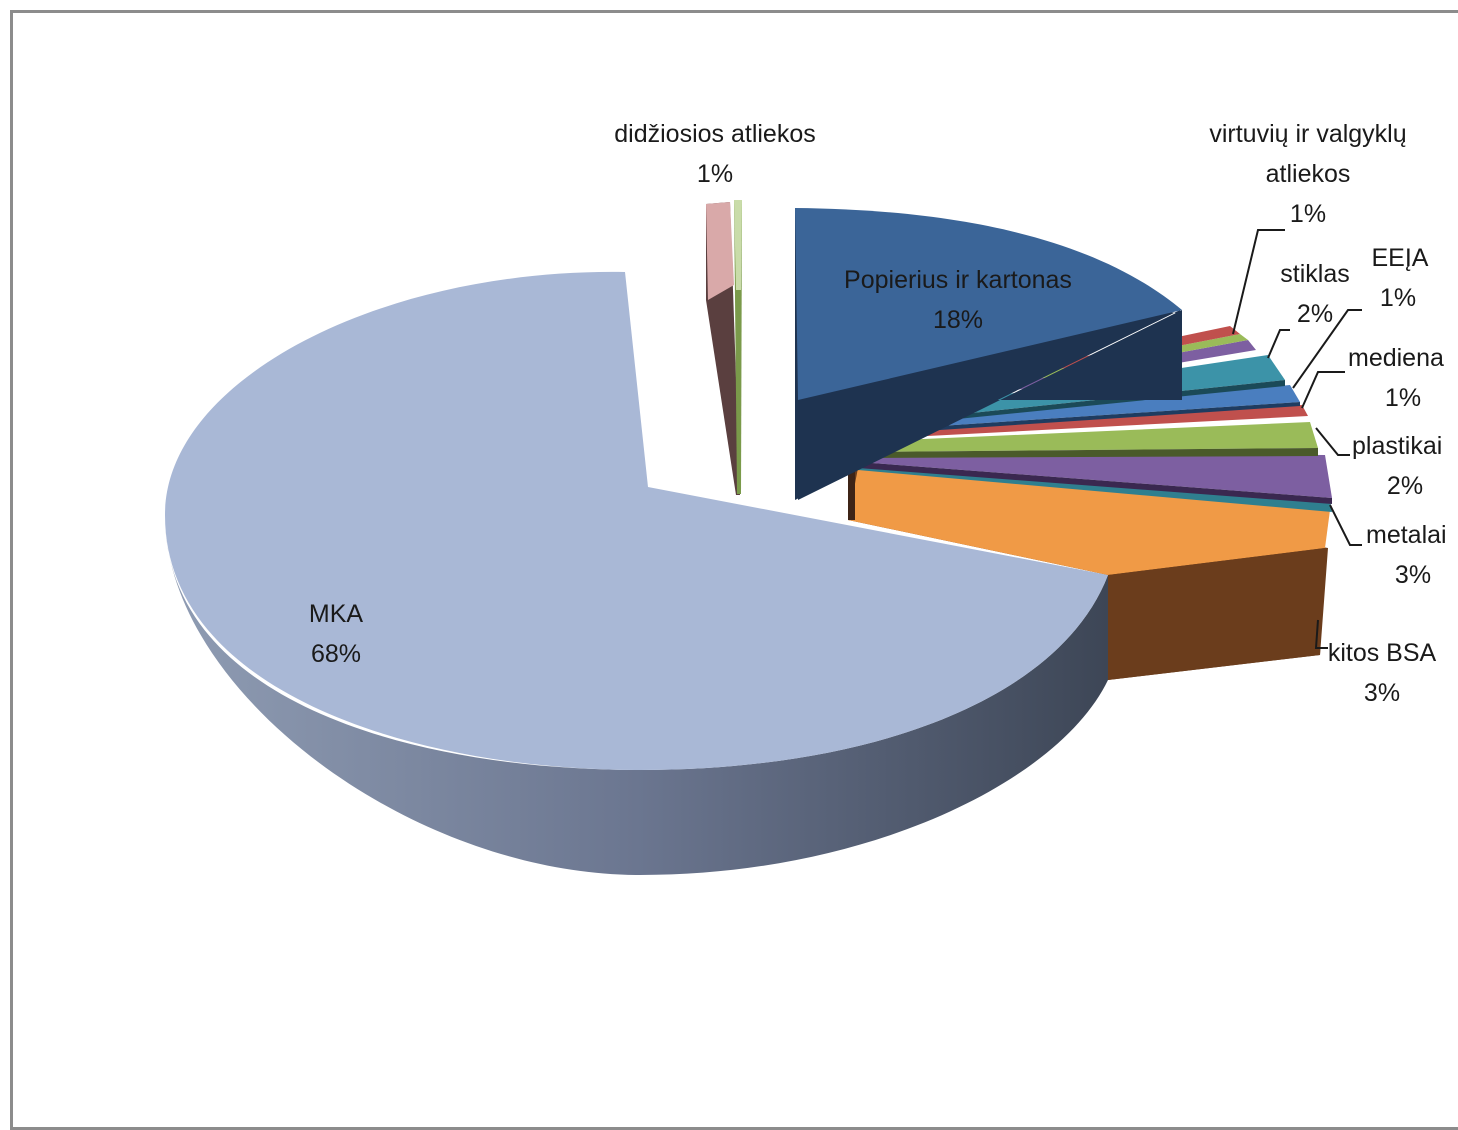 The image size is (1458, 1130). What do you see at coordinates (1314, 274) in the screenshot?
I see `label-stiklas-name: stiklas` at bounding box center [1314, 274].